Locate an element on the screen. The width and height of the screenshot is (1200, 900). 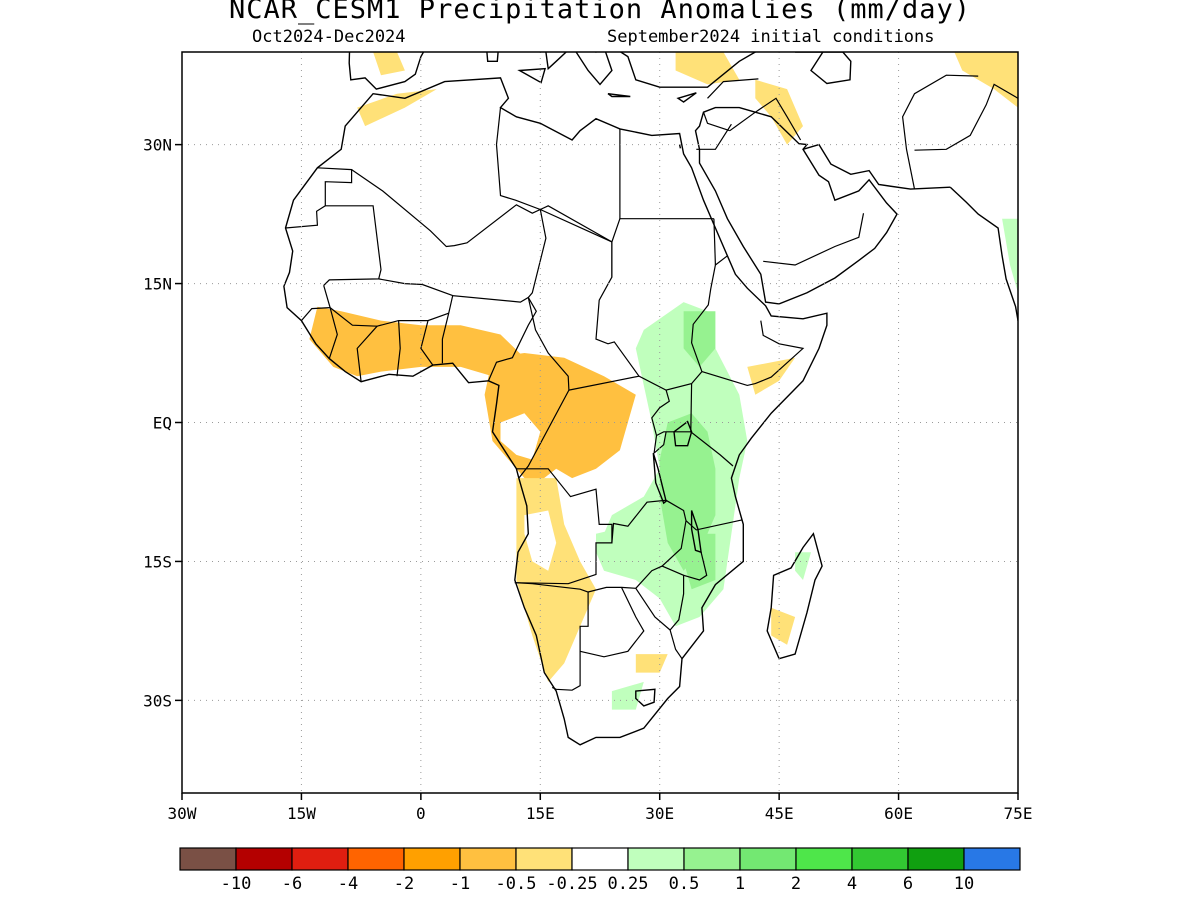
forecast-period-subtitle: Oct2024-Dec2024 is located at coordinates (329, 37).